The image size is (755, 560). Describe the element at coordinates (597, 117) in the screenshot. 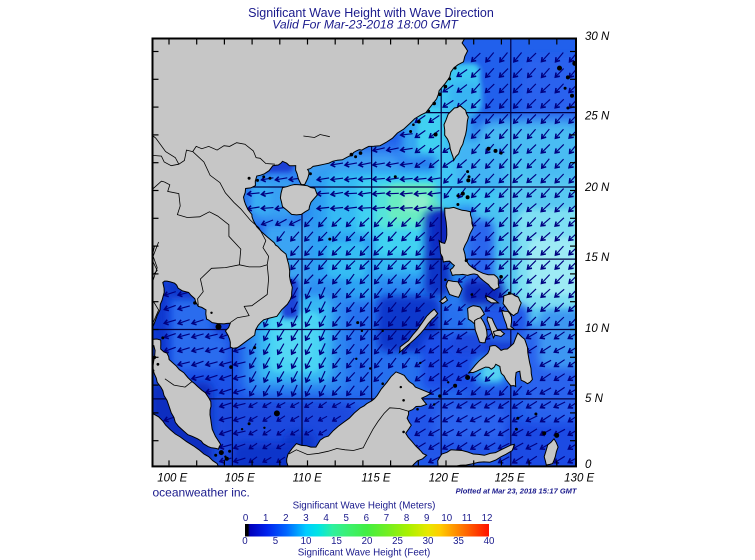

I see `svg-text: 25 N` at that location.